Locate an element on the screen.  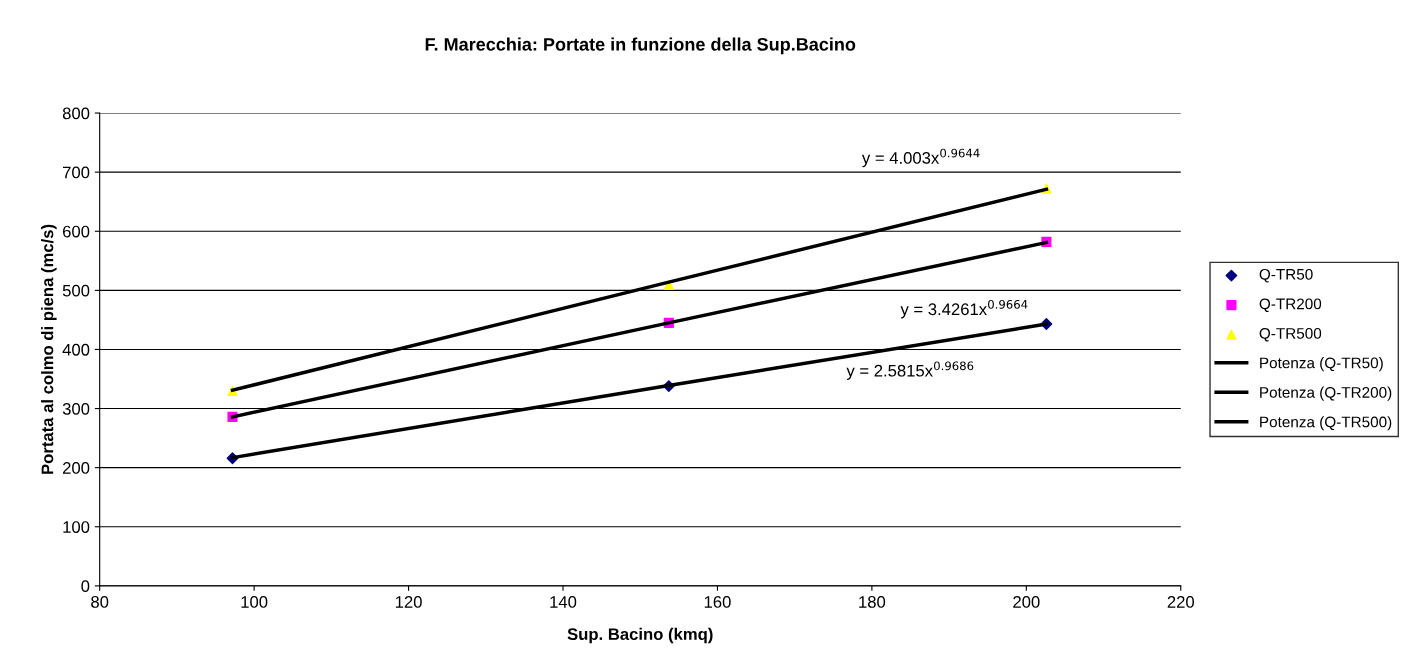
chart-title: F. Marecchia: Portate in funzione della Sup.Bacino is located at coordinates (640, 46).